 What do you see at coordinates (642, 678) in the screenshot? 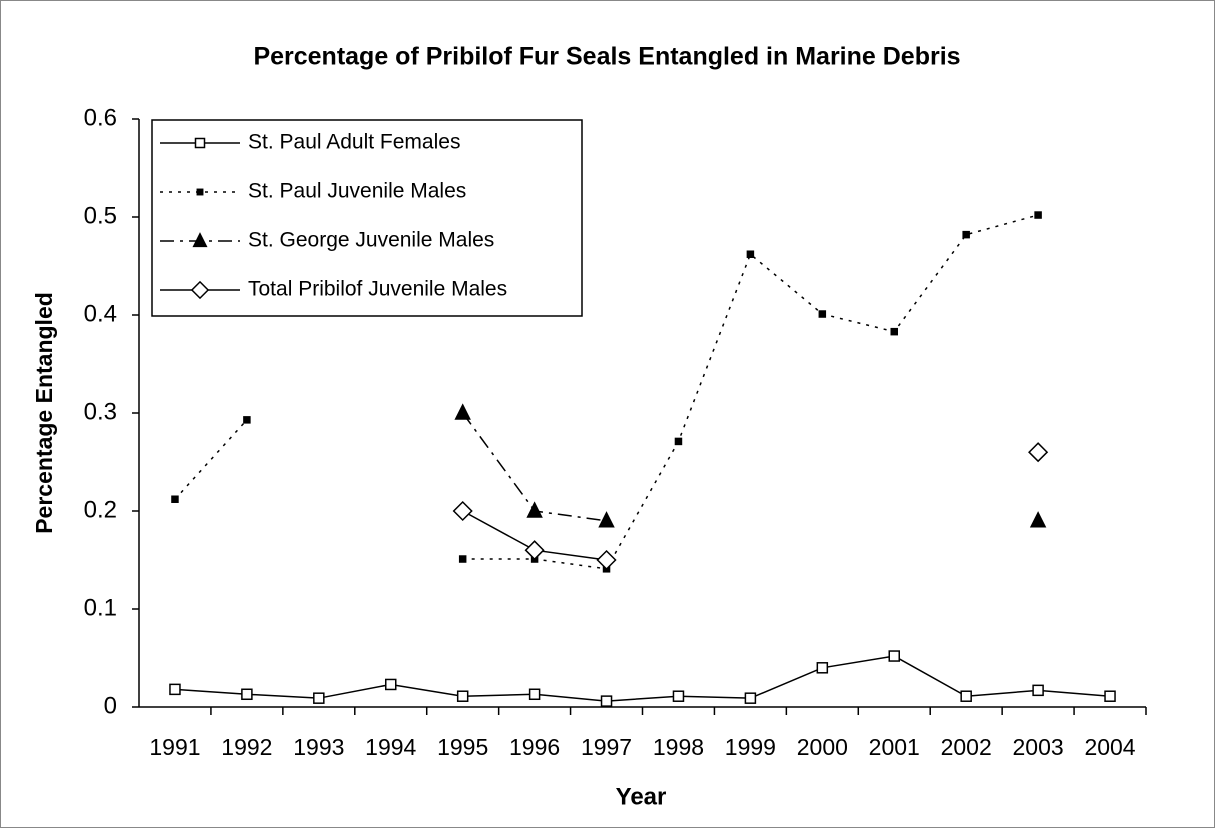
I see `series-line` at bounding box center [642, 678].